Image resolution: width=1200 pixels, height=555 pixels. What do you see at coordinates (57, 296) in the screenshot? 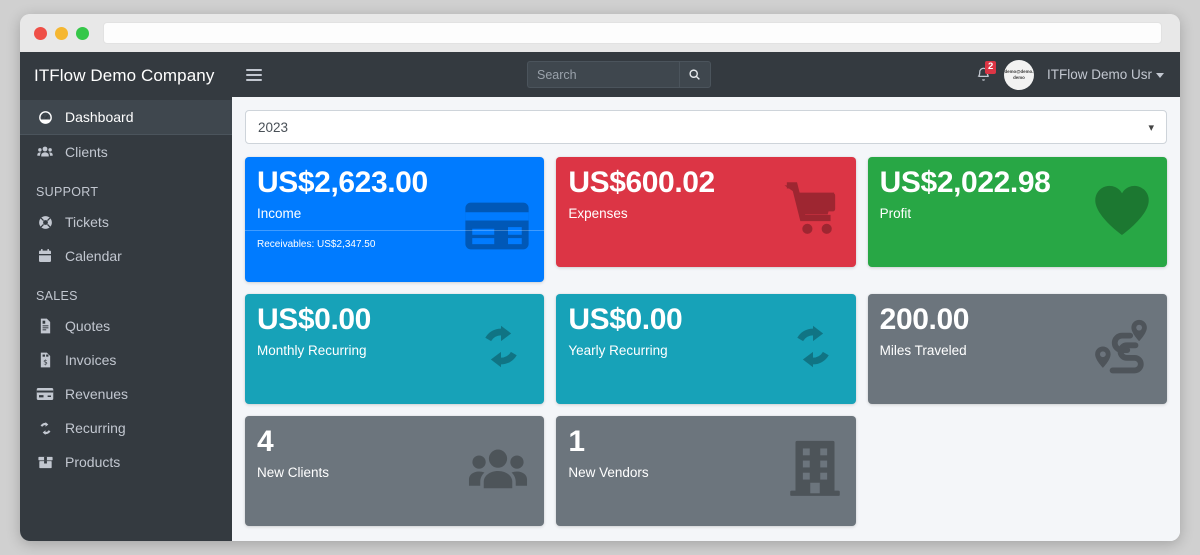
I see `sidebar-section-sales: SALES` at bounding box center [57, 296].